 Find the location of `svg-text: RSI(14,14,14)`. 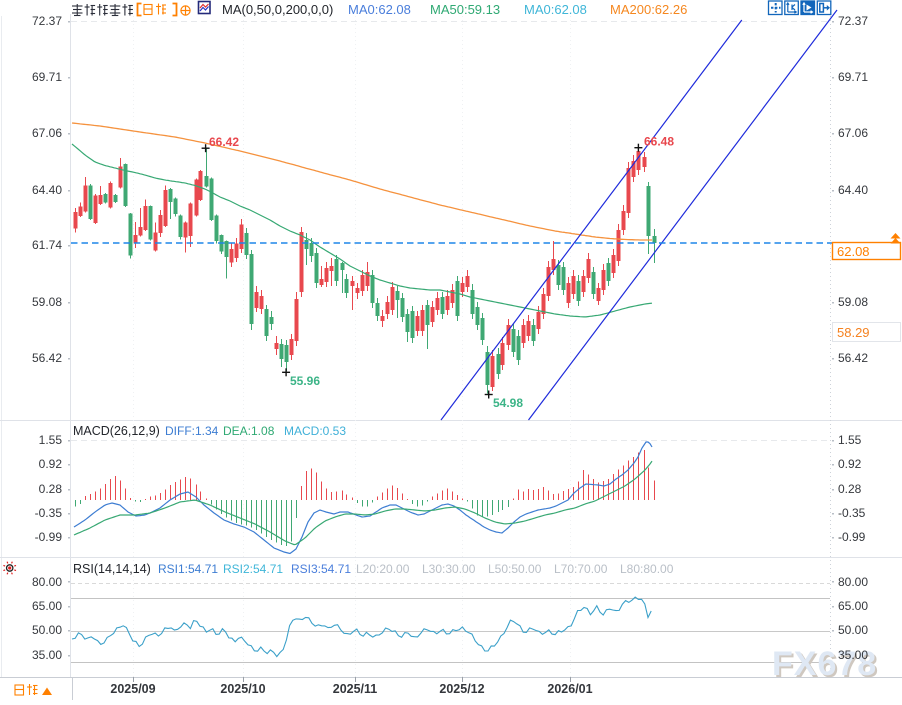

svg-text: RSI(14,14,14) is located at coordinates (112, 569).